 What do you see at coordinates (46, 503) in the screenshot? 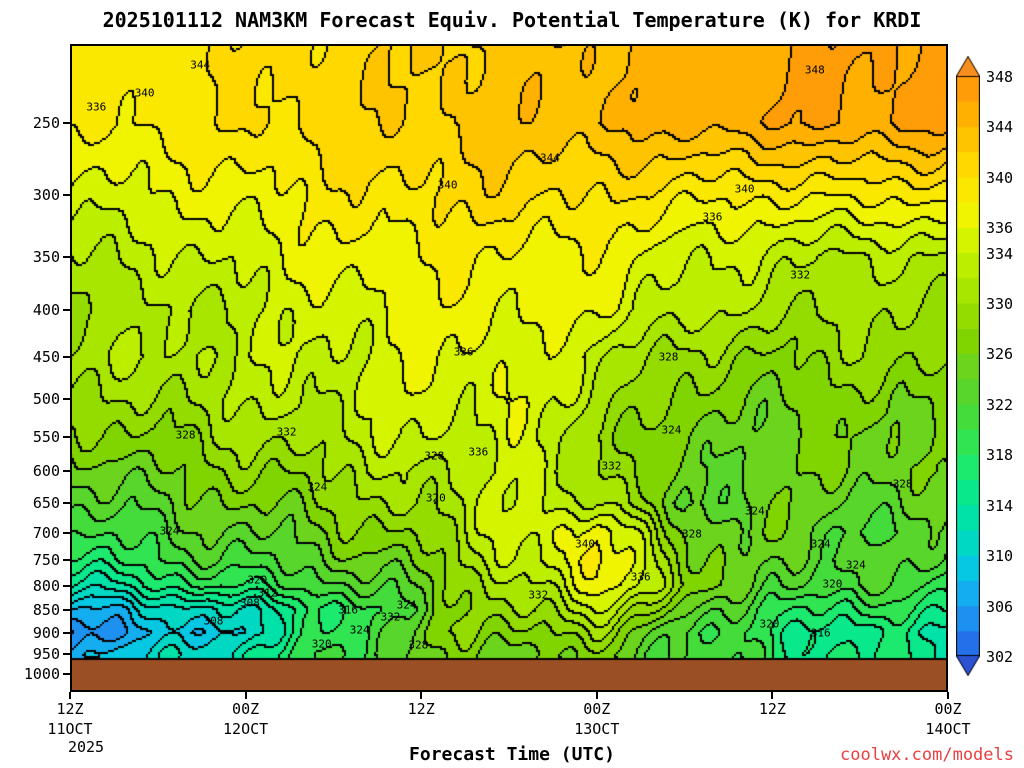
I see `y-tick-label: 650` at bounding box center [46, 503].